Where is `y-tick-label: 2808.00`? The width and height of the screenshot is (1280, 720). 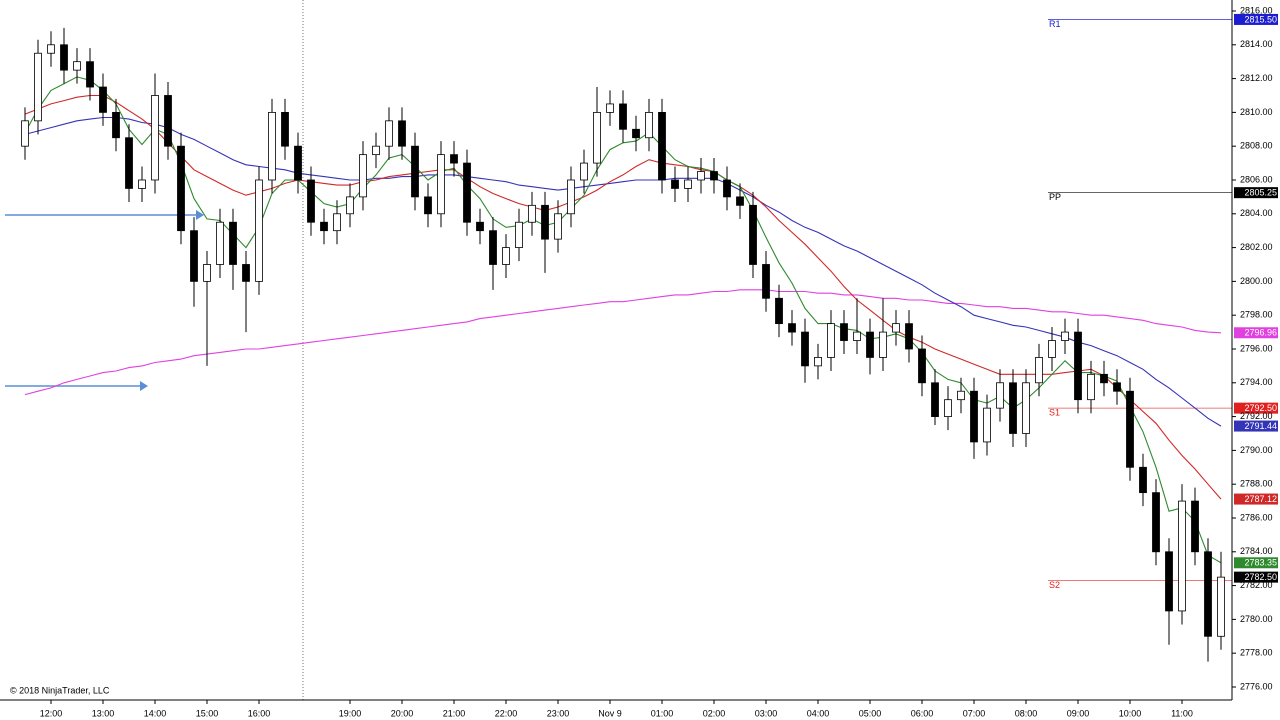 y-tick-label: 2808.00 is located at coordinates (1256, 146).